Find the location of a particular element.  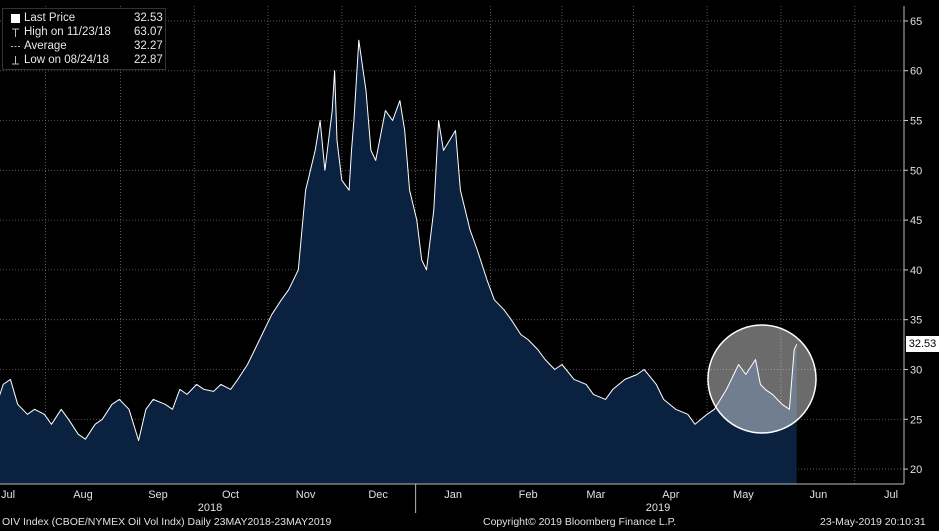

legend-row-last-price: Last Price 32.53 is located at coordinates (84, 18).